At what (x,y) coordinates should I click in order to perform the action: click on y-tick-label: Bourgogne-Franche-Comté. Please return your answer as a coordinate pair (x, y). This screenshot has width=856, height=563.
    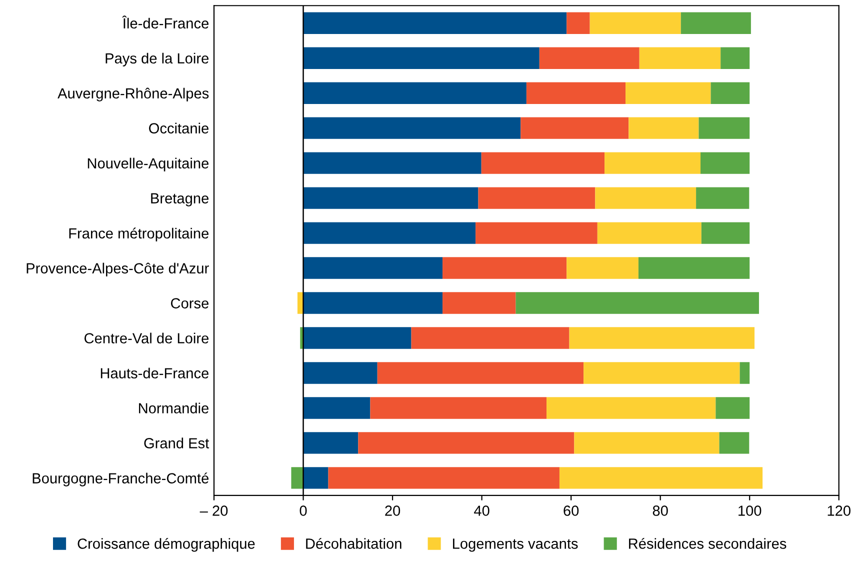
    Looking at the image, I should click on (120, 479).